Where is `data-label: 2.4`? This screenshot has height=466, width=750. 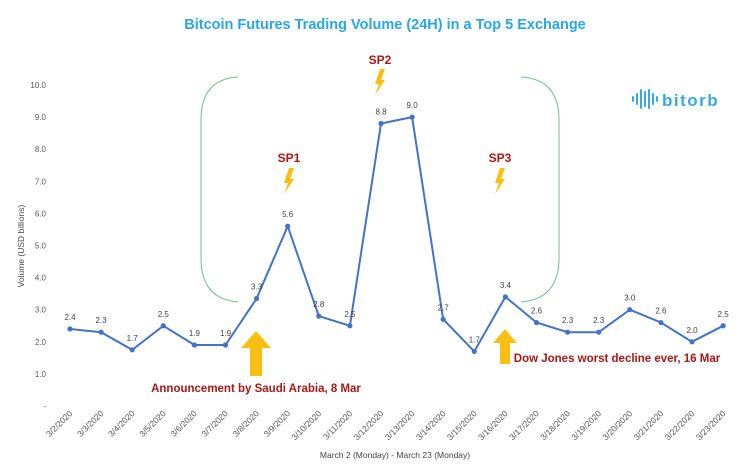
data-label: 2.4 is located at coordinates (70, 317).